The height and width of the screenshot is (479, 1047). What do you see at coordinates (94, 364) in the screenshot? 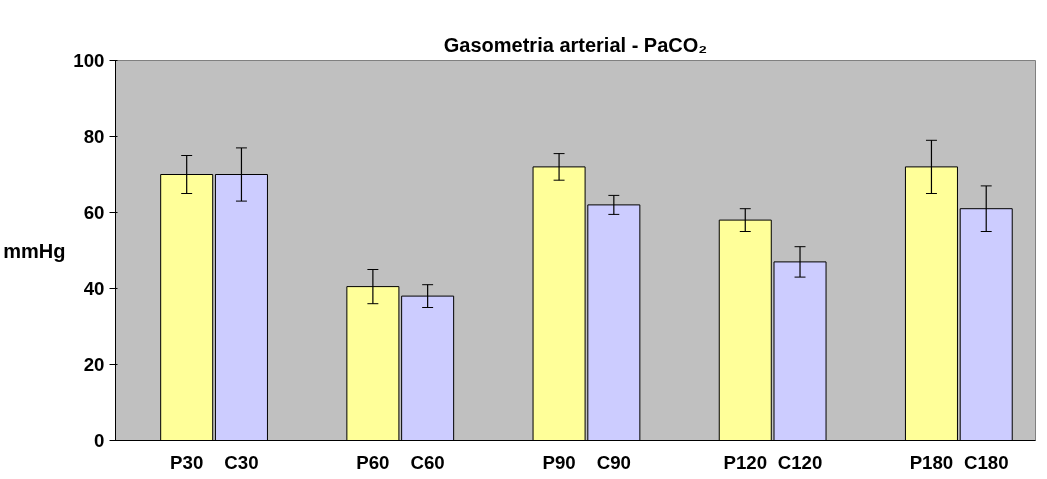
I see `y-tick-label: 20` at bounding box center [94, 364].